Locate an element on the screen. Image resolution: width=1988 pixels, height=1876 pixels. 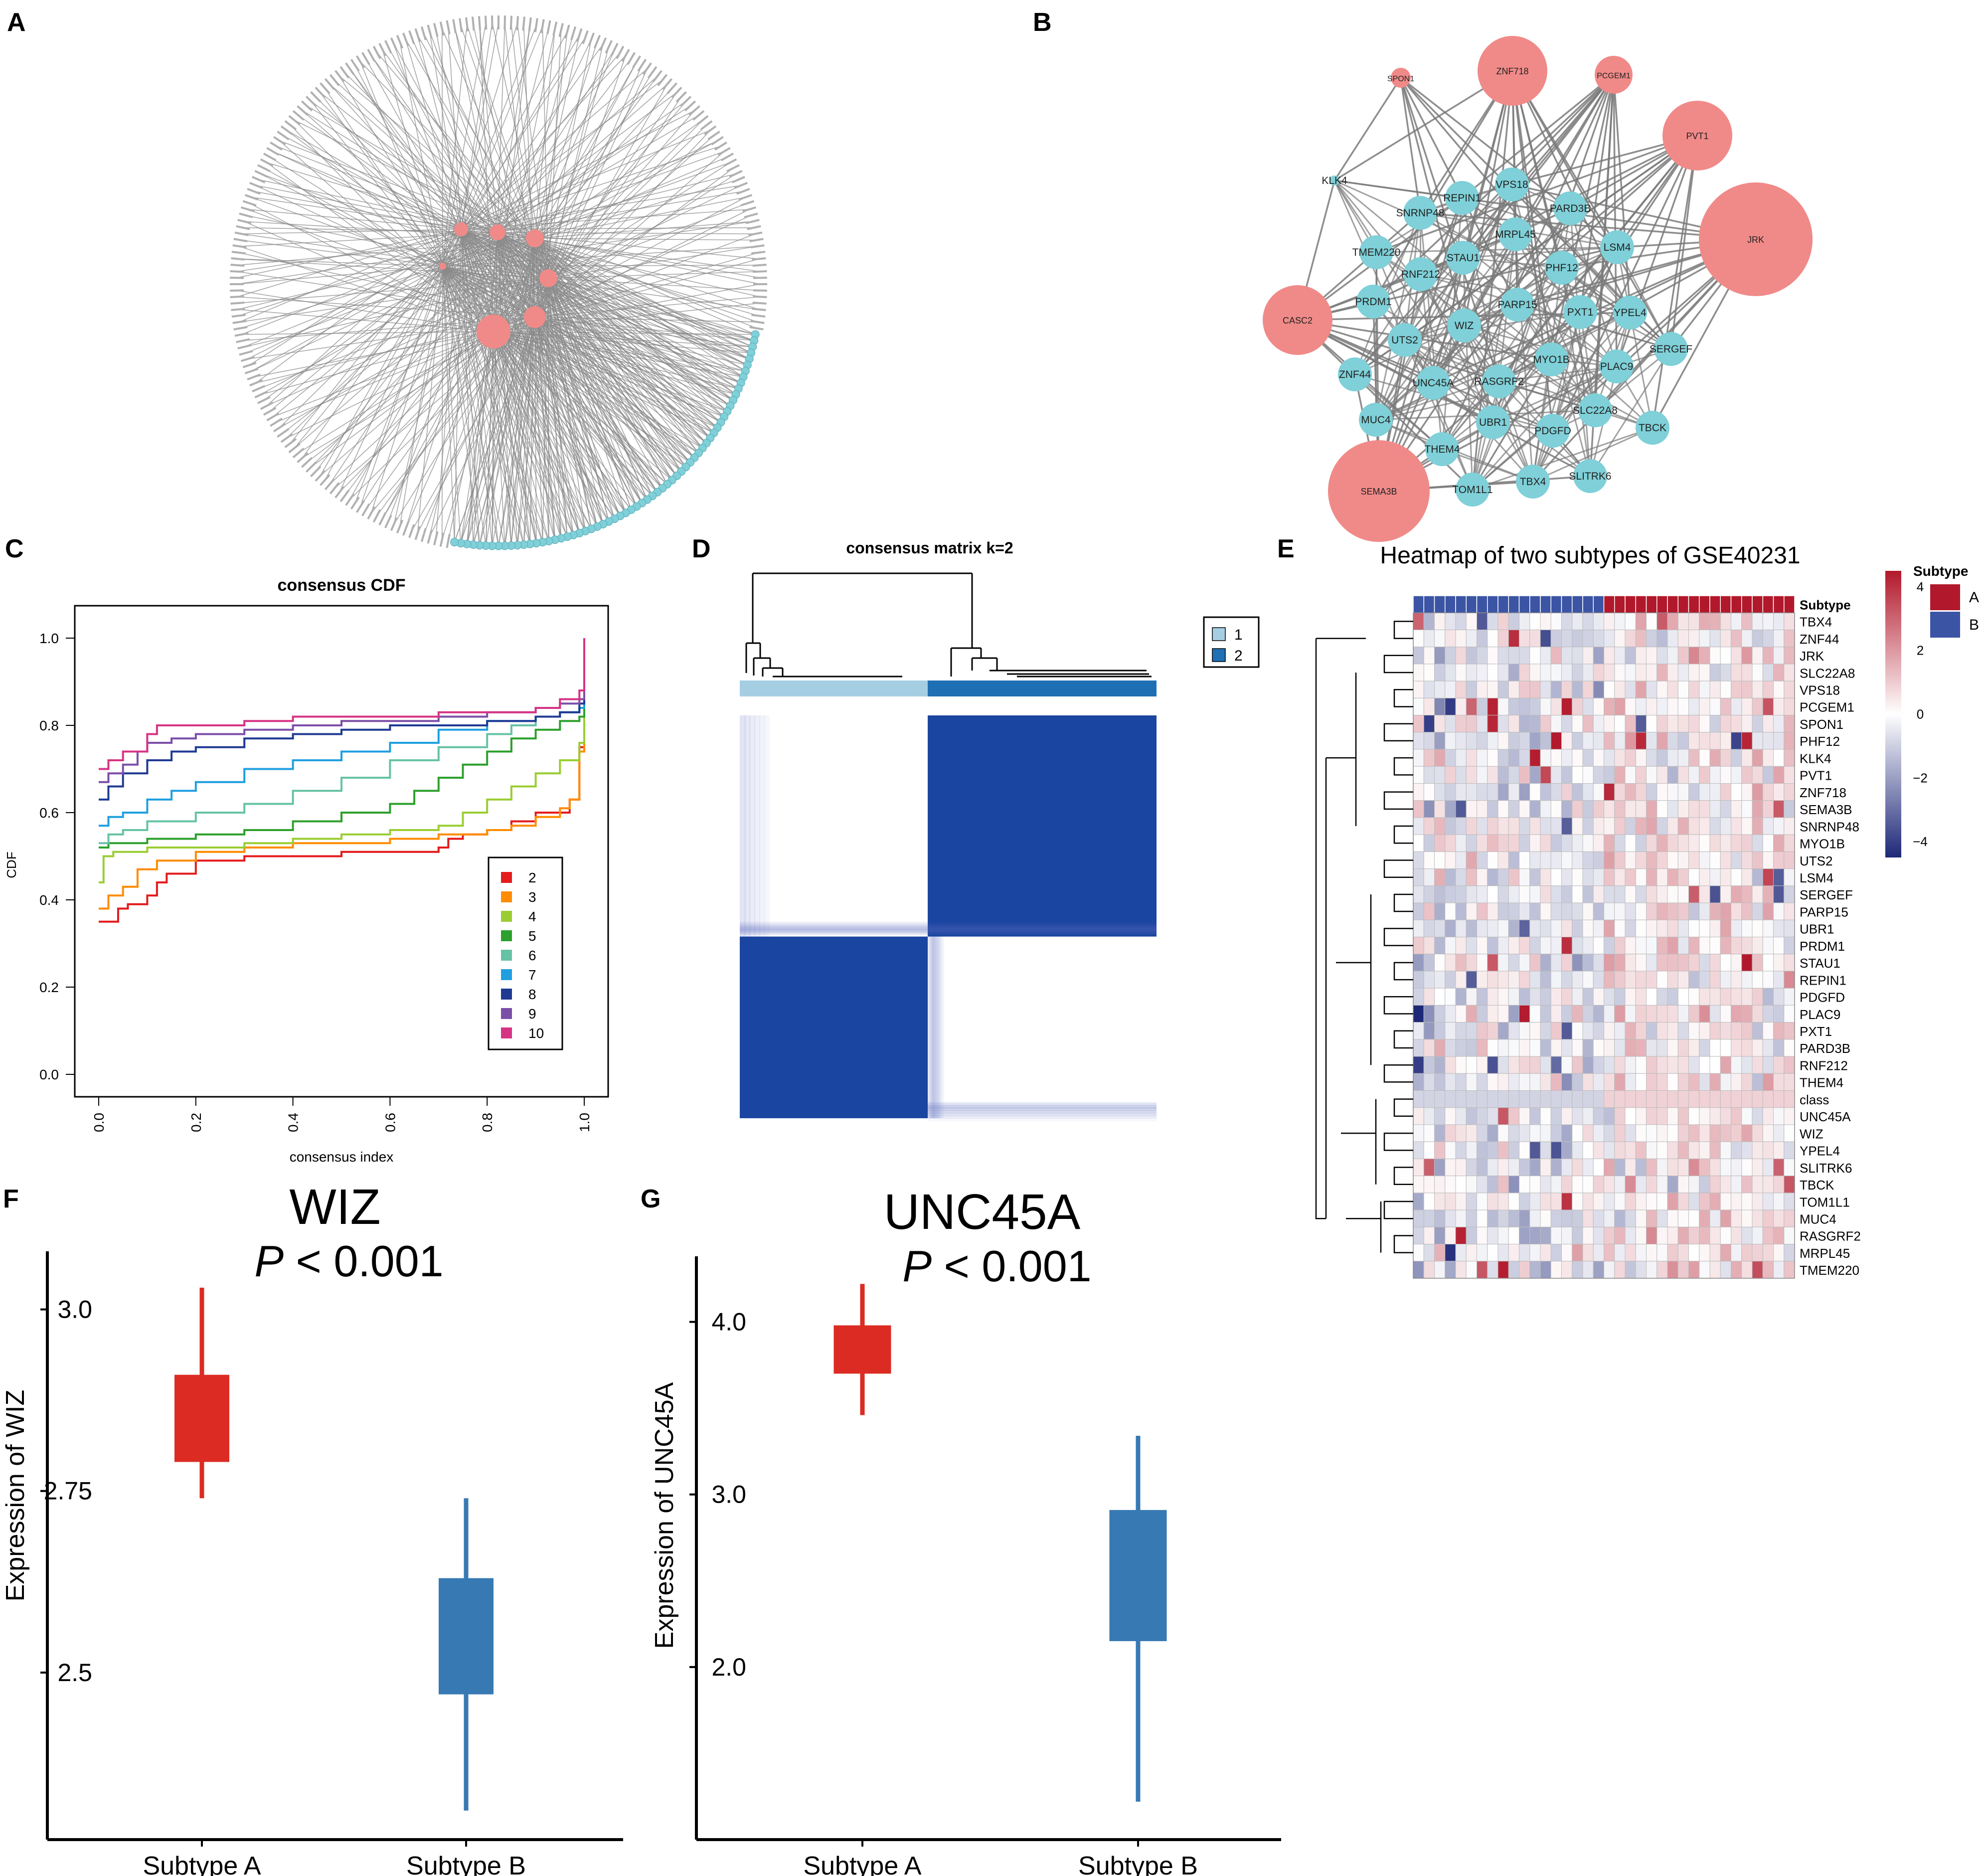
e-annotation-cell is located at coordinates (1556, 604).